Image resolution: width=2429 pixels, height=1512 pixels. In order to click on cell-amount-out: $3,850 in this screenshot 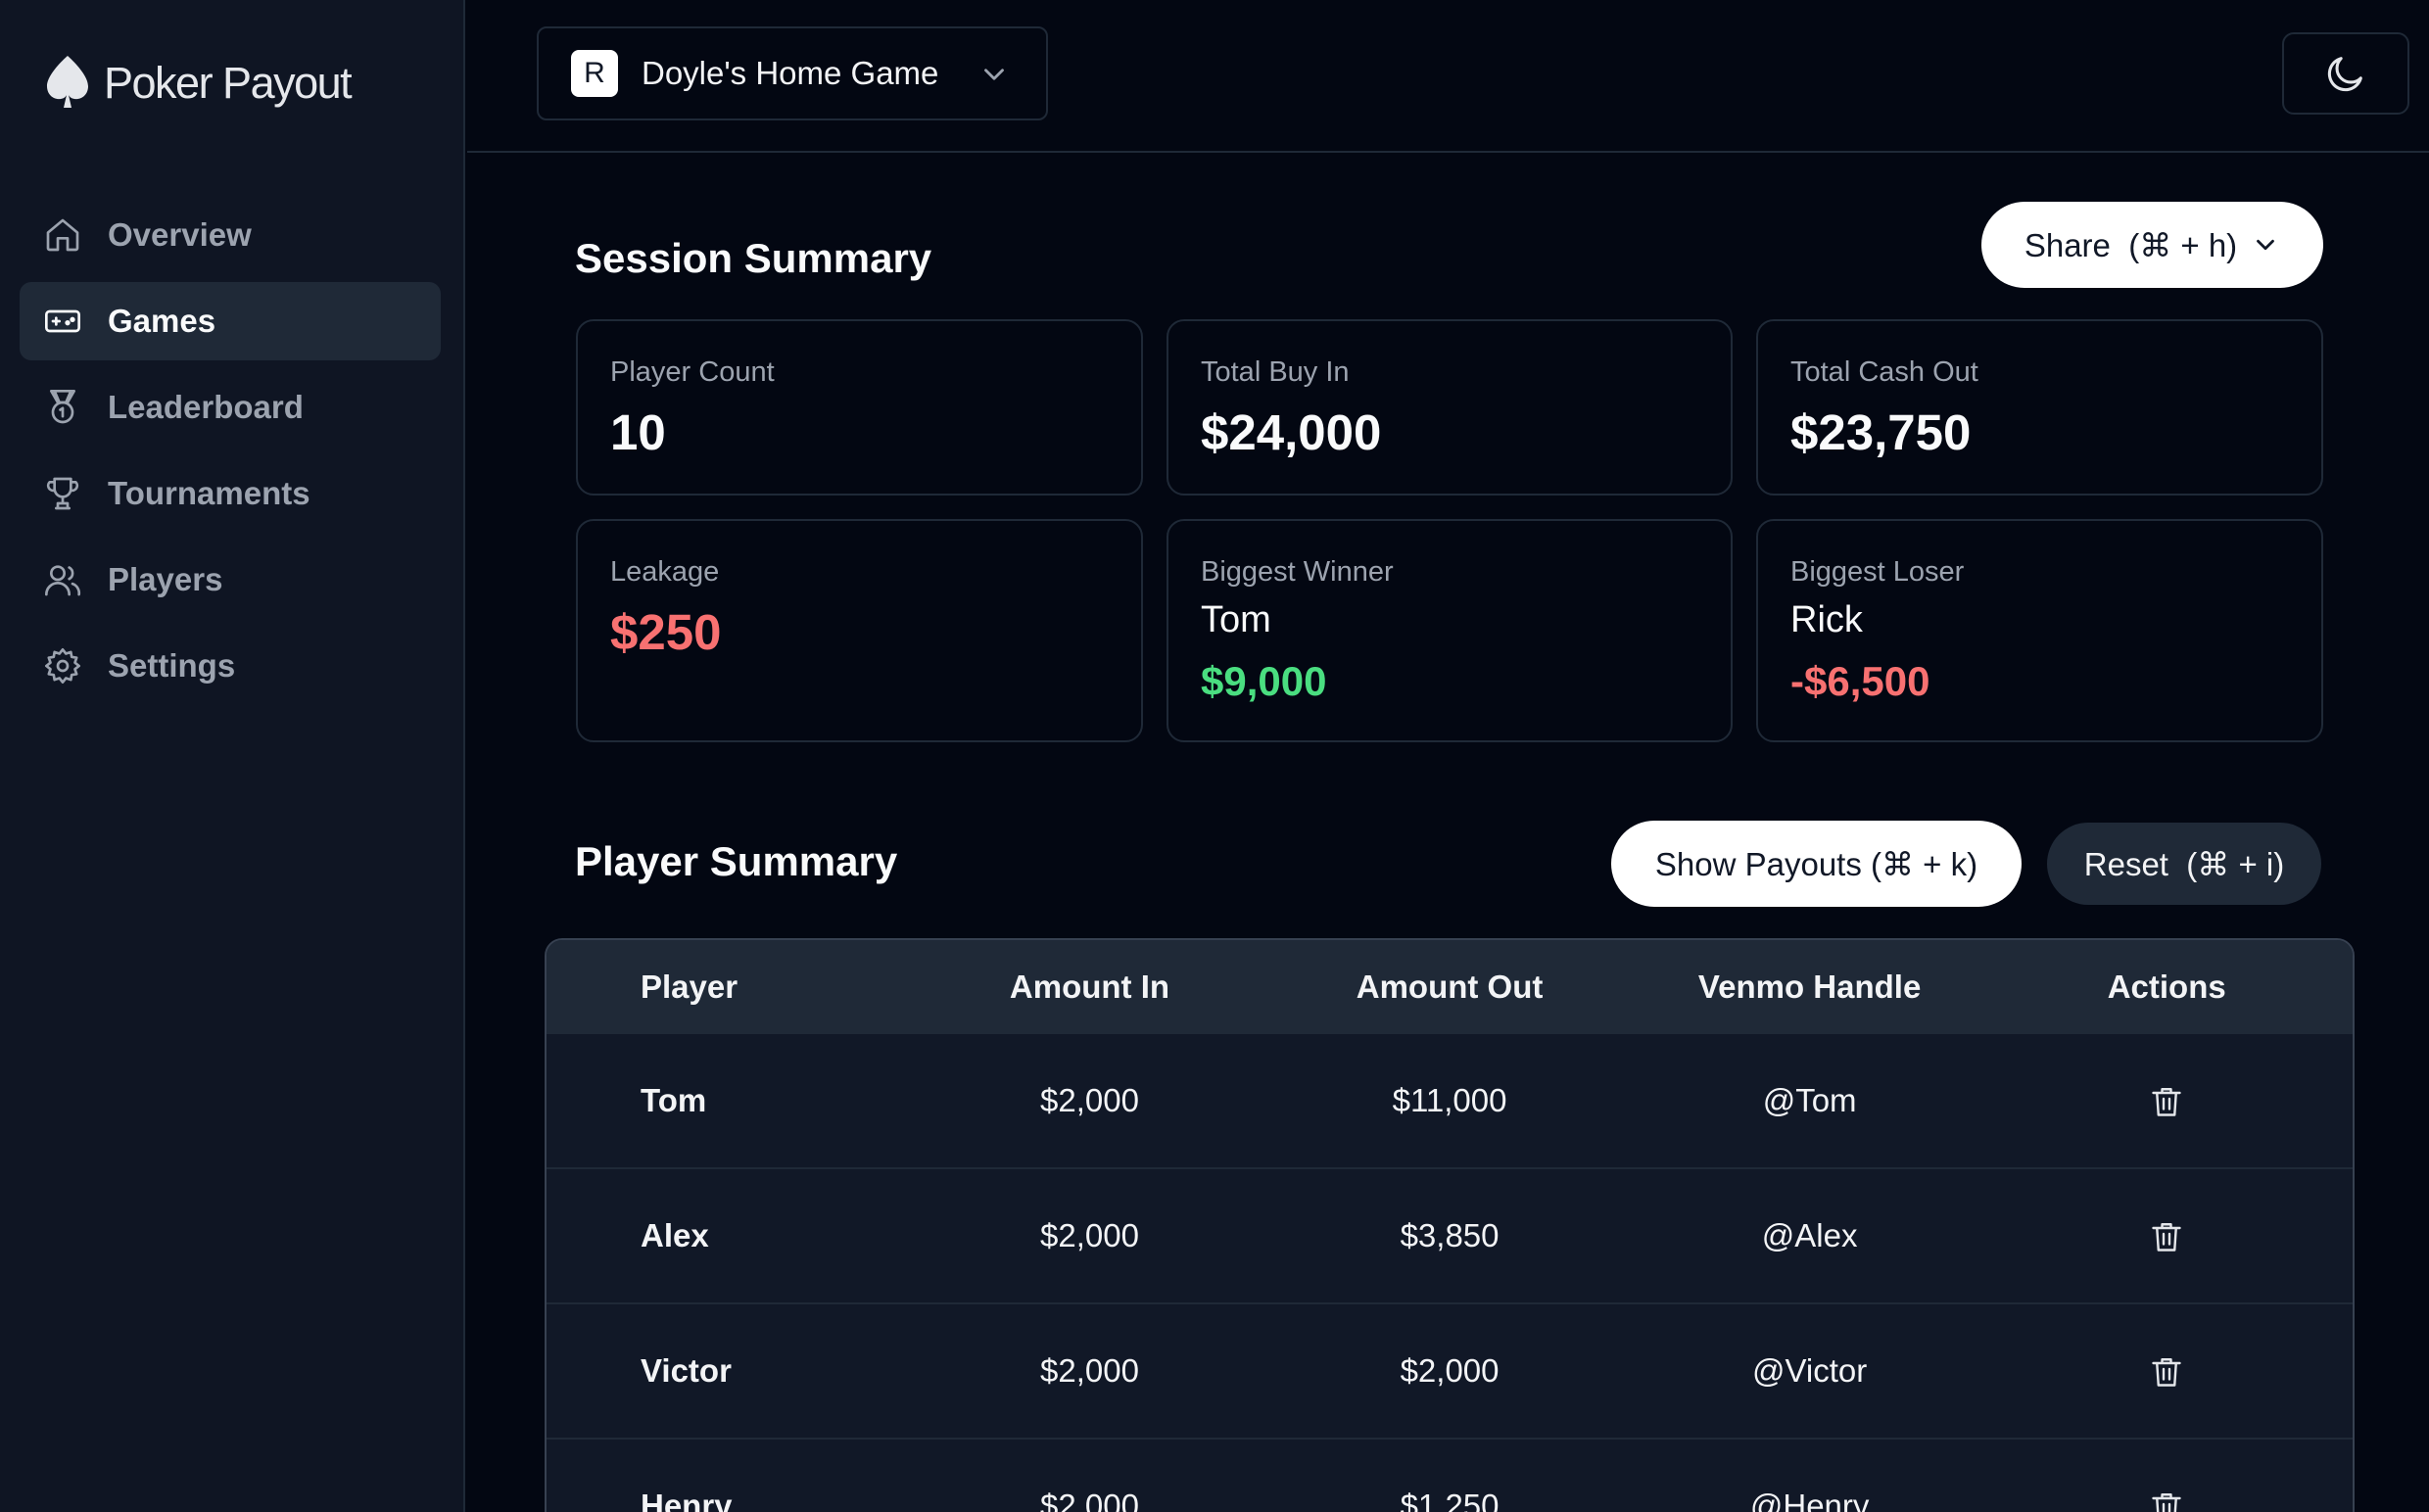, I will do `click(1450, 1235)`.